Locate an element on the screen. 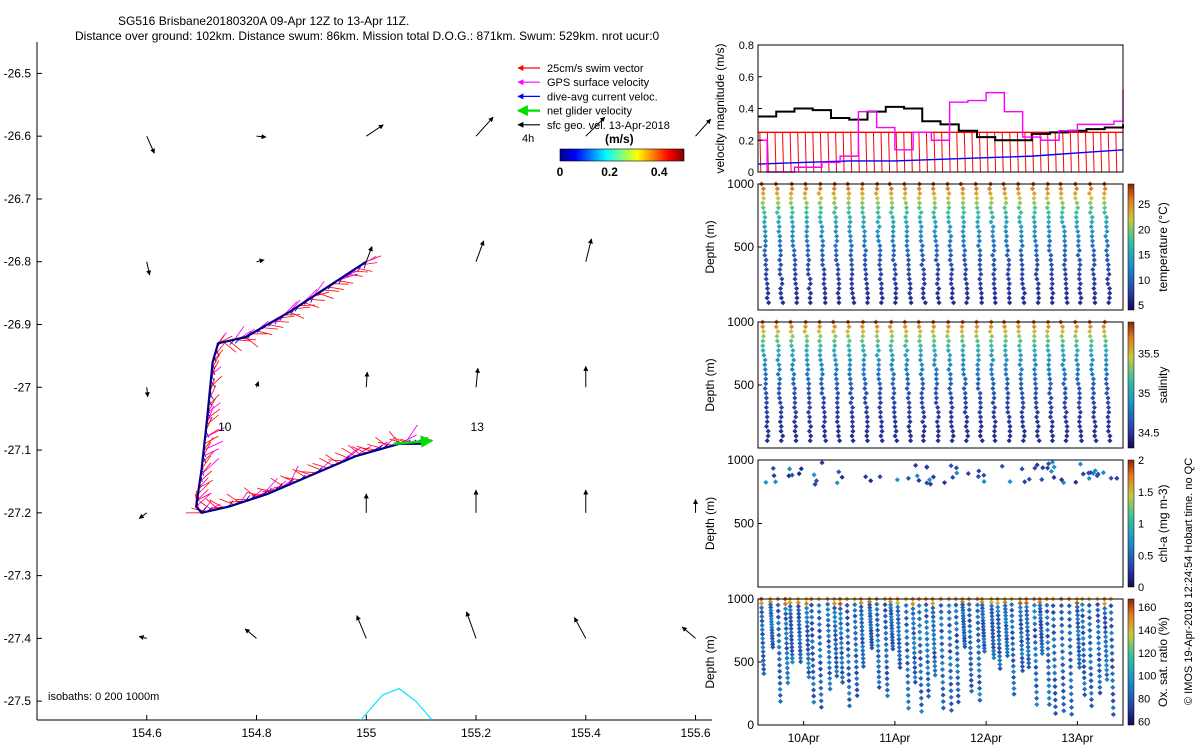 This screenshot has height=750, width=1200. map-y-tick-label: -26.7 is located at coordinates (18, 199).